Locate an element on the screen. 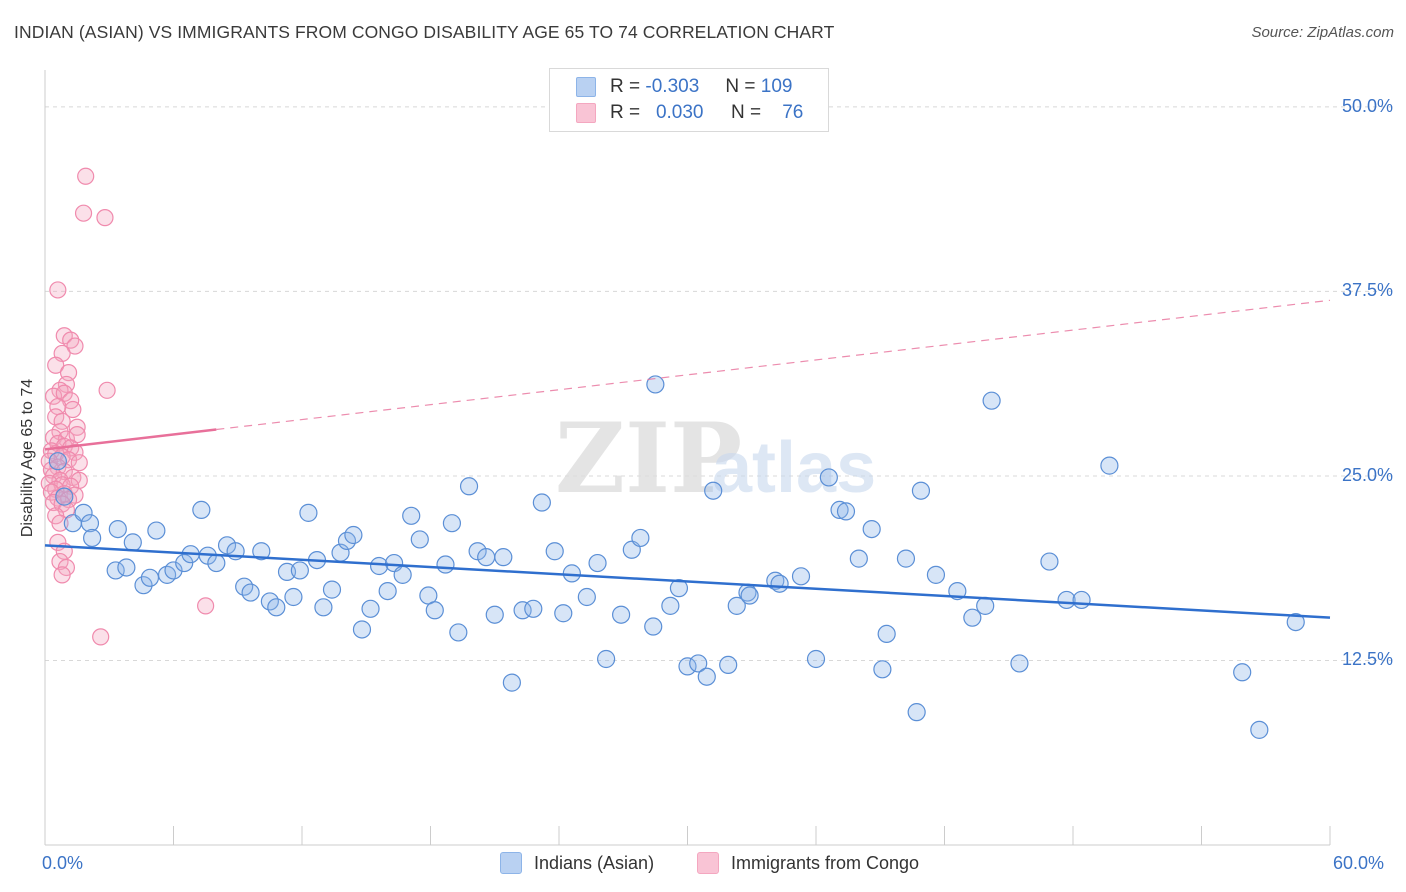 The image size is (1406, 892). y-tick-label: 37.5% is located at coordinates (1367, 290).